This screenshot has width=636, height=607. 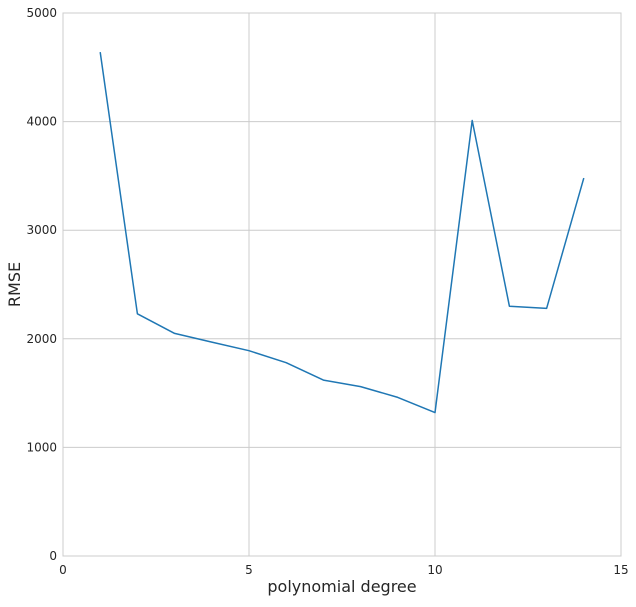 What do you see at coordinates (41, 447) in the screenshot?
I see `y-tick-label: 1000` at bounding box center [41, 447].